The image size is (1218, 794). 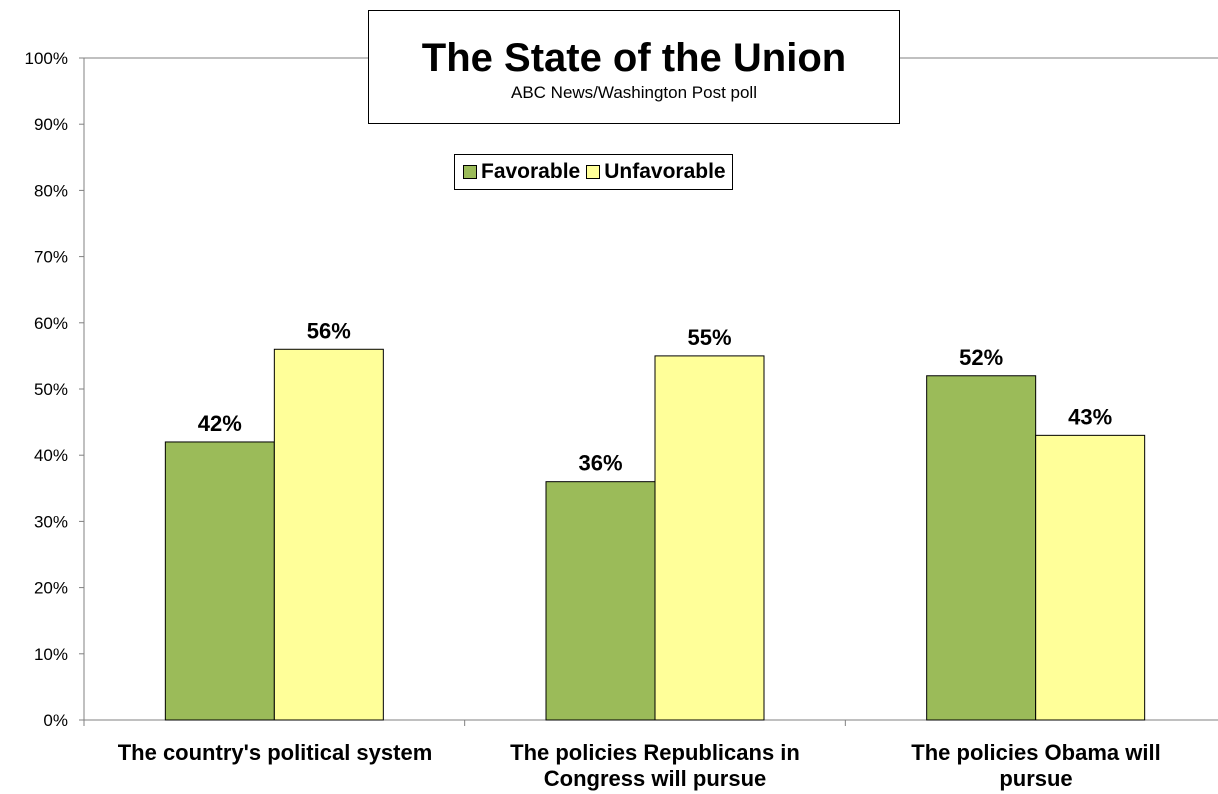 I want to click on chart-title: The State of the Union, so click(x=634, y=58).